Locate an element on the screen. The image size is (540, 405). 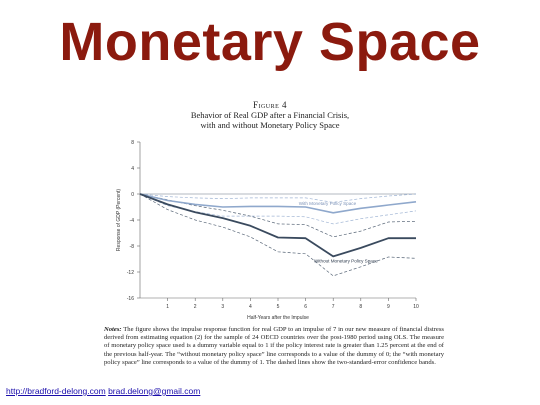
with-space-upper-band is located at coordinates (278, 198).